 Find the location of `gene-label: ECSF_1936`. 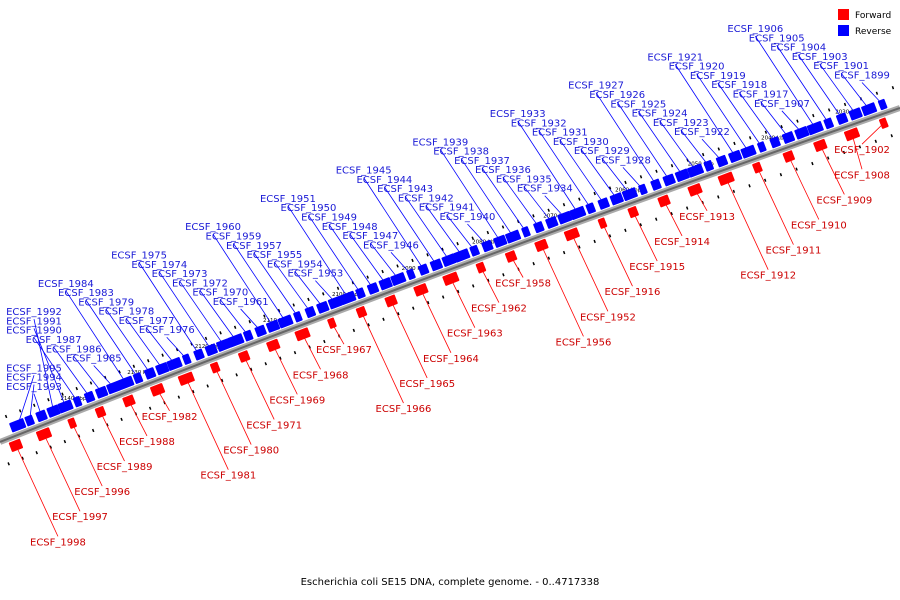

gene-label: ECSF_1936 is located at coordinates (503, 170).